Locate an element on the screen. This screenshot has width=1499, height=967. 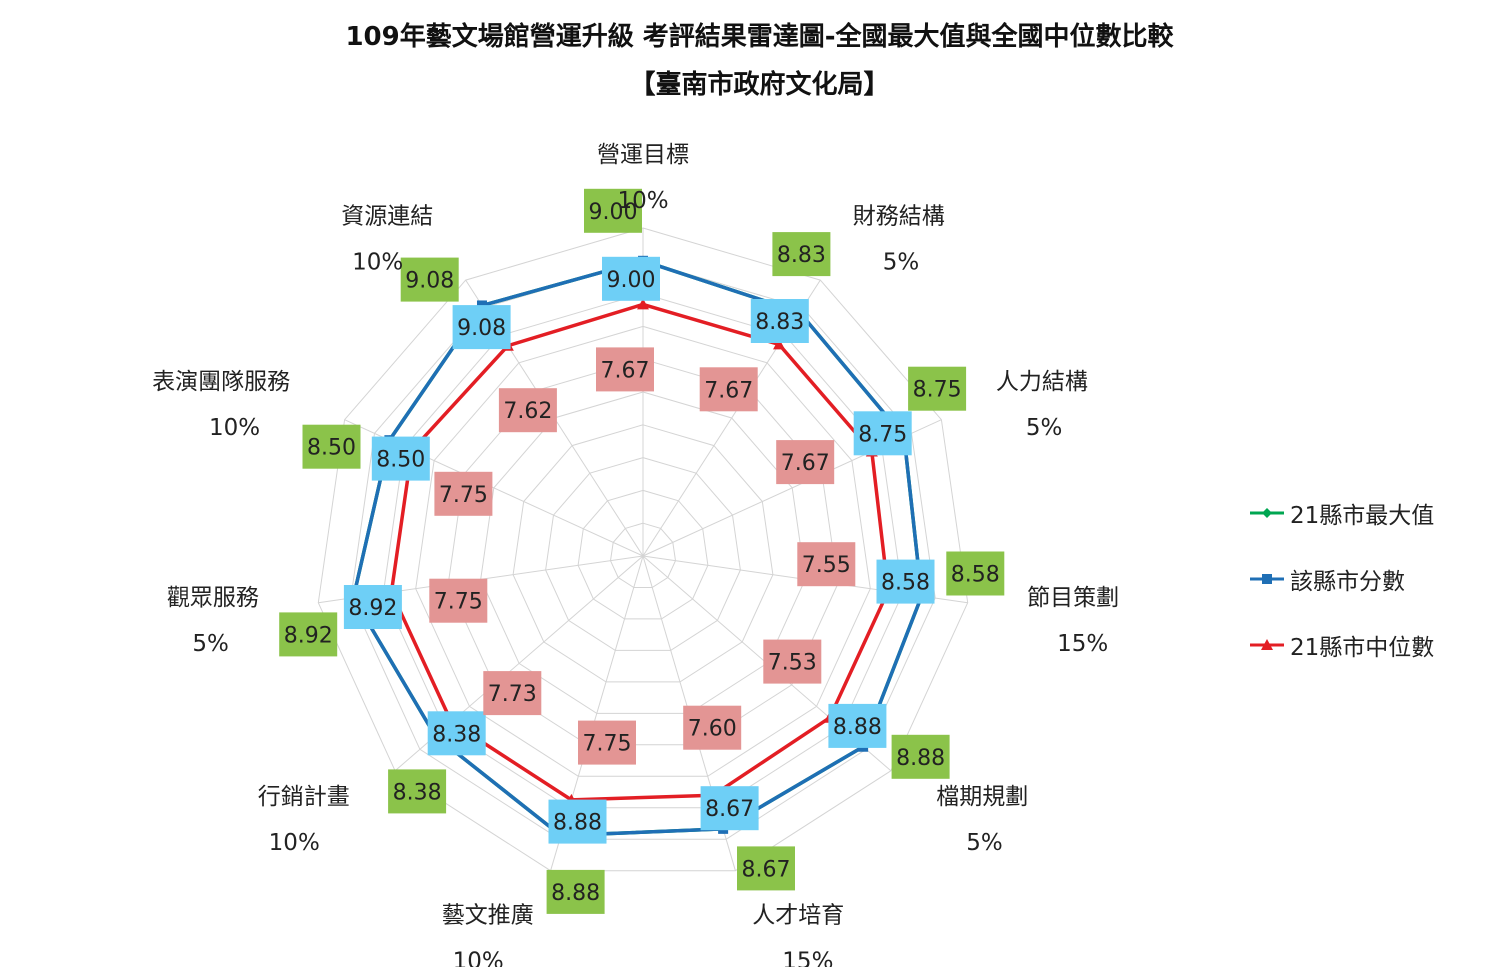
legend-marker-median is located at coordinates (1267, 644).